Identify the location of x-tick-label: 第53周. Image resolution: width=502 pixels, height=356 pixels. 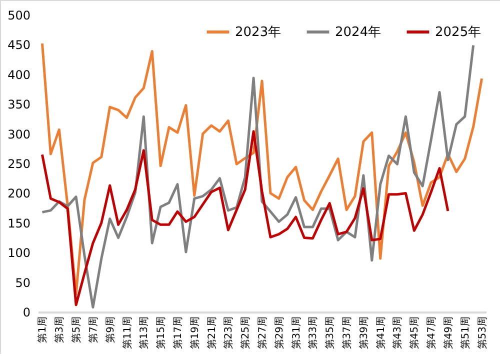
(482, 333).